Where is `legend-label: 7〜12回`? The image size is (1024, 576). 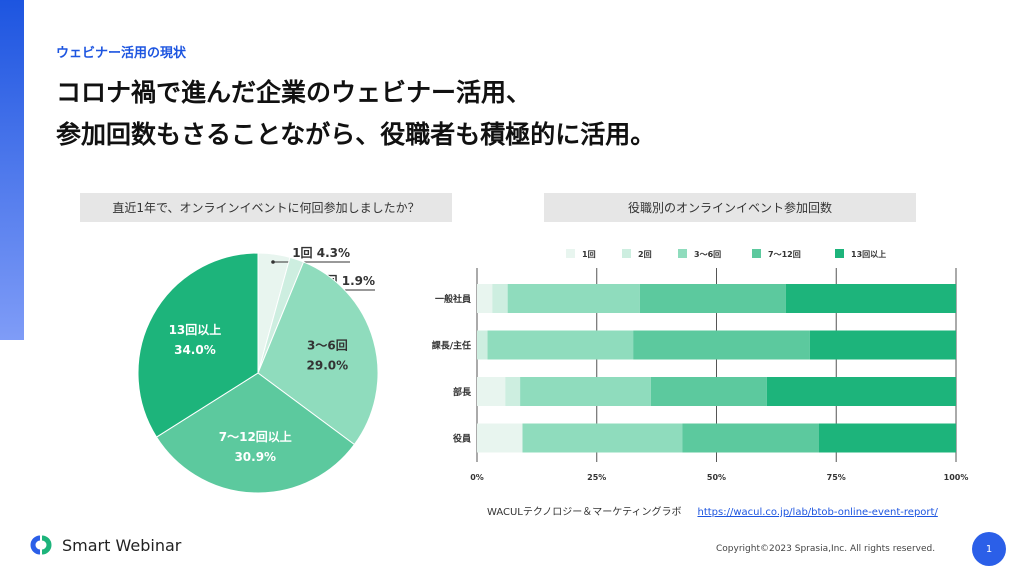 legend-label: 7〜12回 is located at coordinates (784, 254).